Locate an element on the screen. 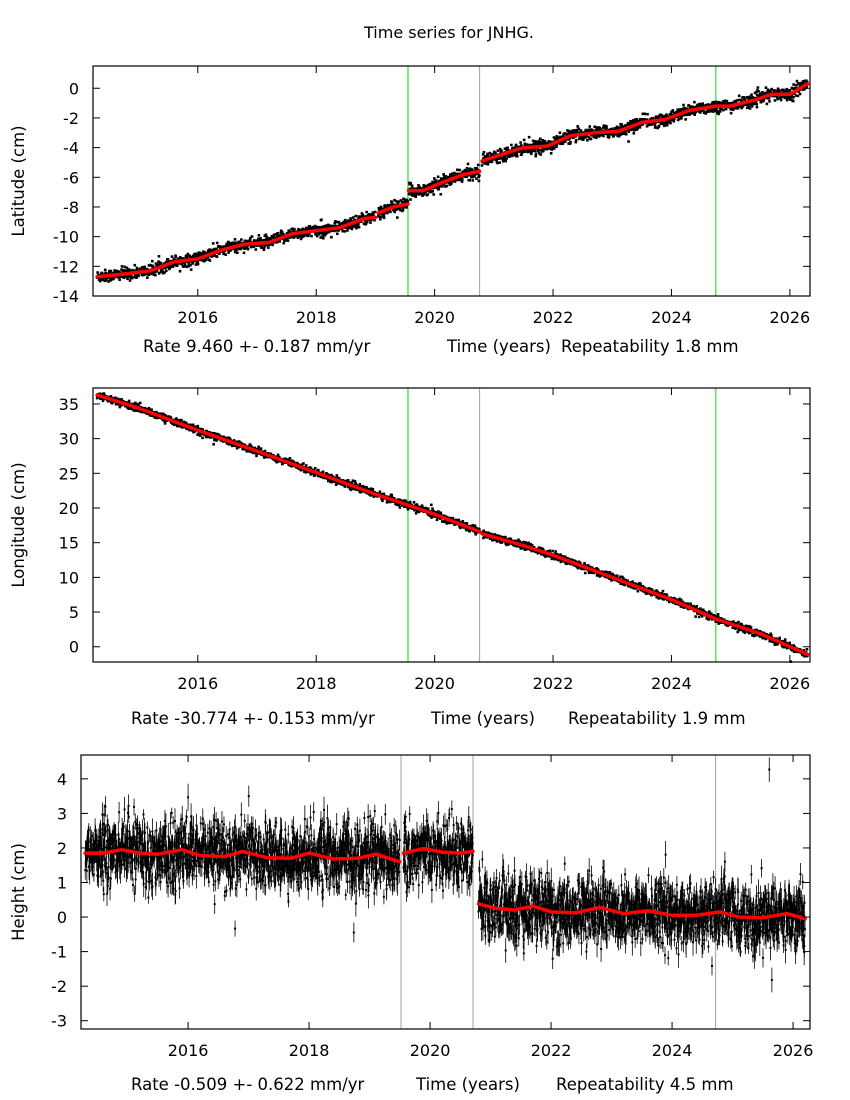 The width and height of the screenshot is (850, 1100). repeatability-text: Repeatability 1.8 mm is located at coordinates (650, 346).